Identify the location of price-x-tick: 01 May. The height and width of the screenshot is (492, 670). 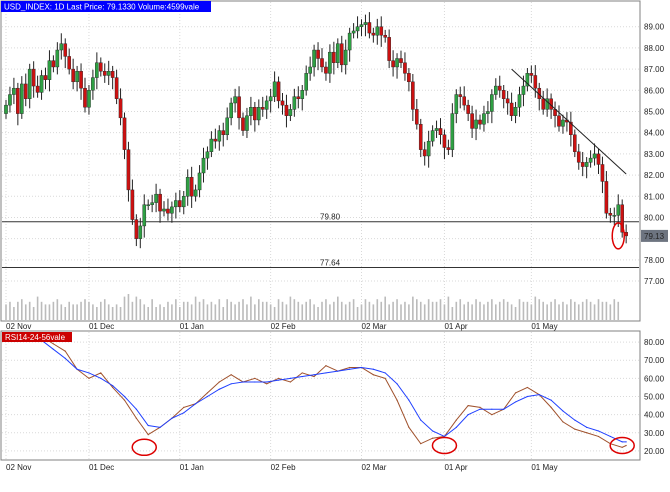
(544, 326).